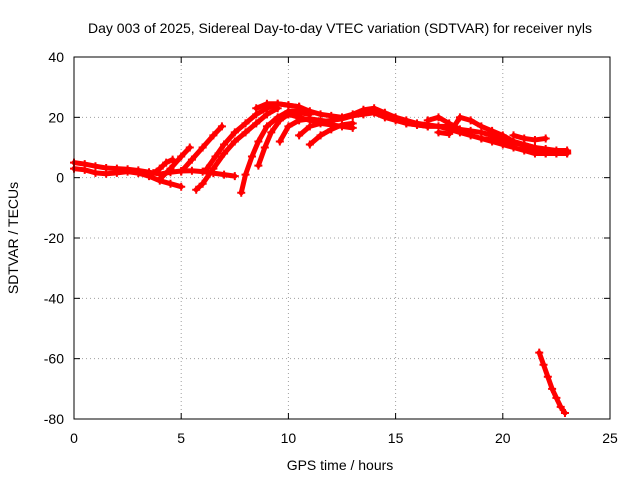 The height and width of the screenshot is (480, 640). I want to click on y-tick-label: 0, so click(60, 178).